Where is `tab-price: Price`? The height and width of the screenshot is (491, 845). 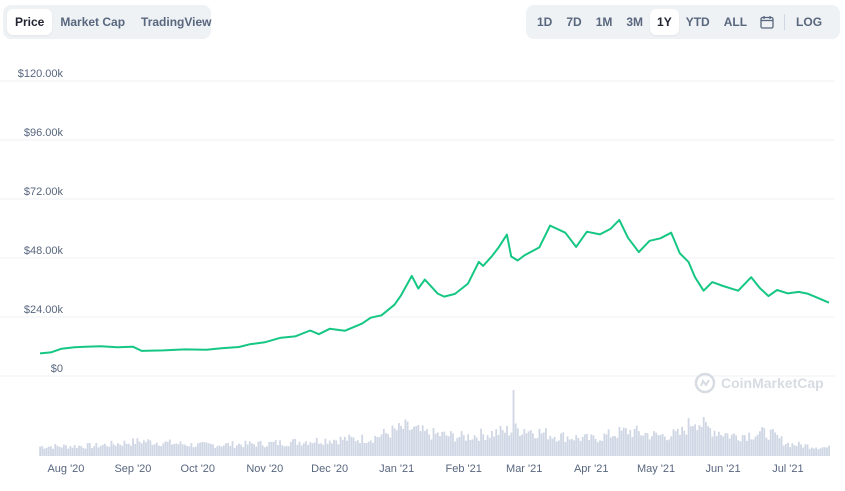
tab-price: Price is located at coordinates (30, 22).